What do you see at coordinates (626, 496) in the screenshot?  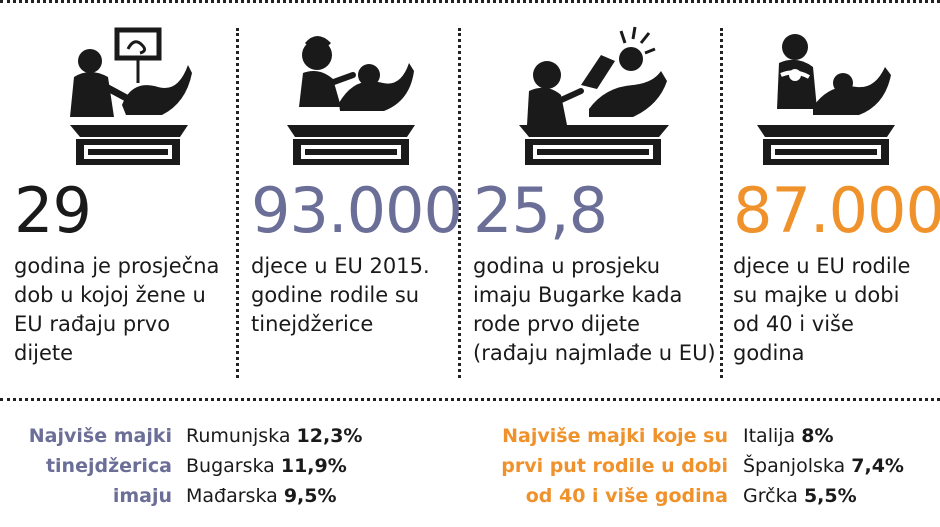 I see `heading-line: od 40 i više godina` at bounding box center [626, 496].